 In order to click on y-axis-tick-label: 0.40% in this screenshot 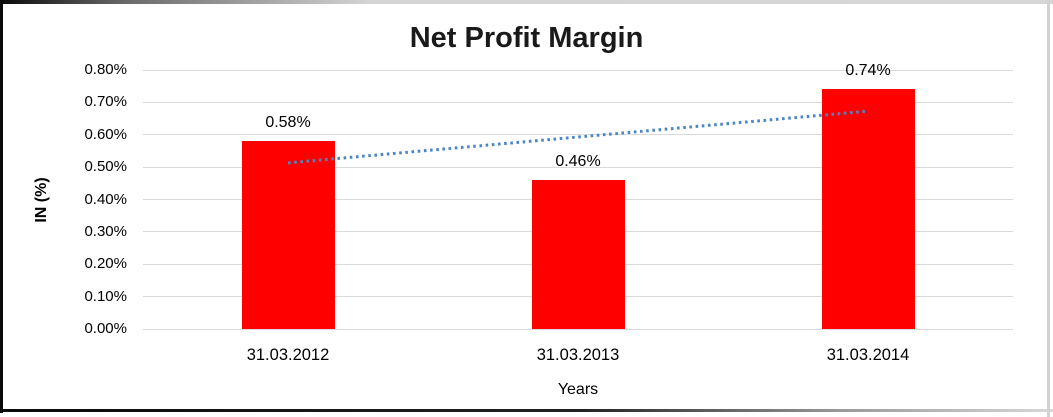, I will do `click(105, 199)`.